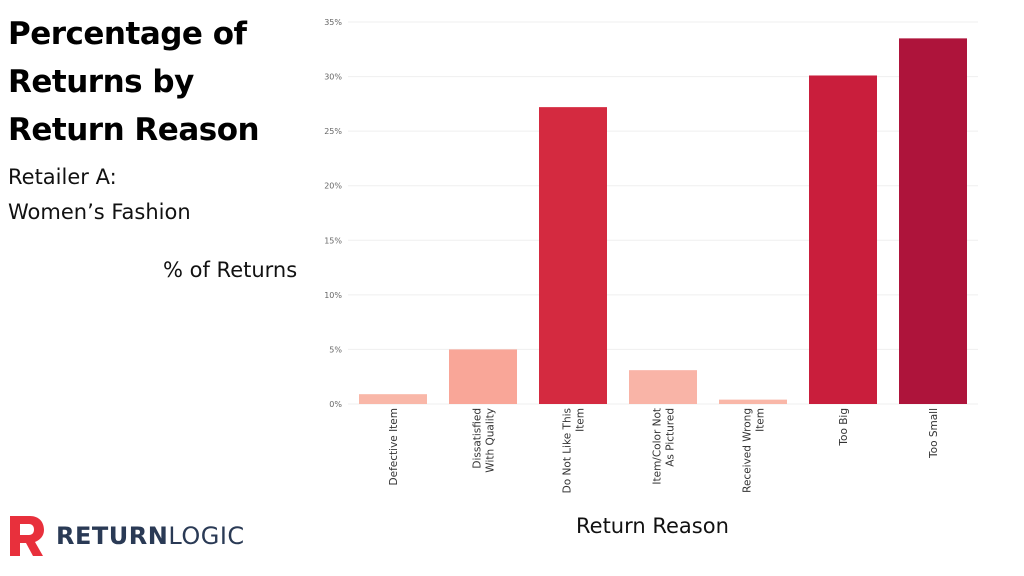 This screenshot has width=1024, height=576. I want to click on x-tick-label: Too Big, so click(844, 427).